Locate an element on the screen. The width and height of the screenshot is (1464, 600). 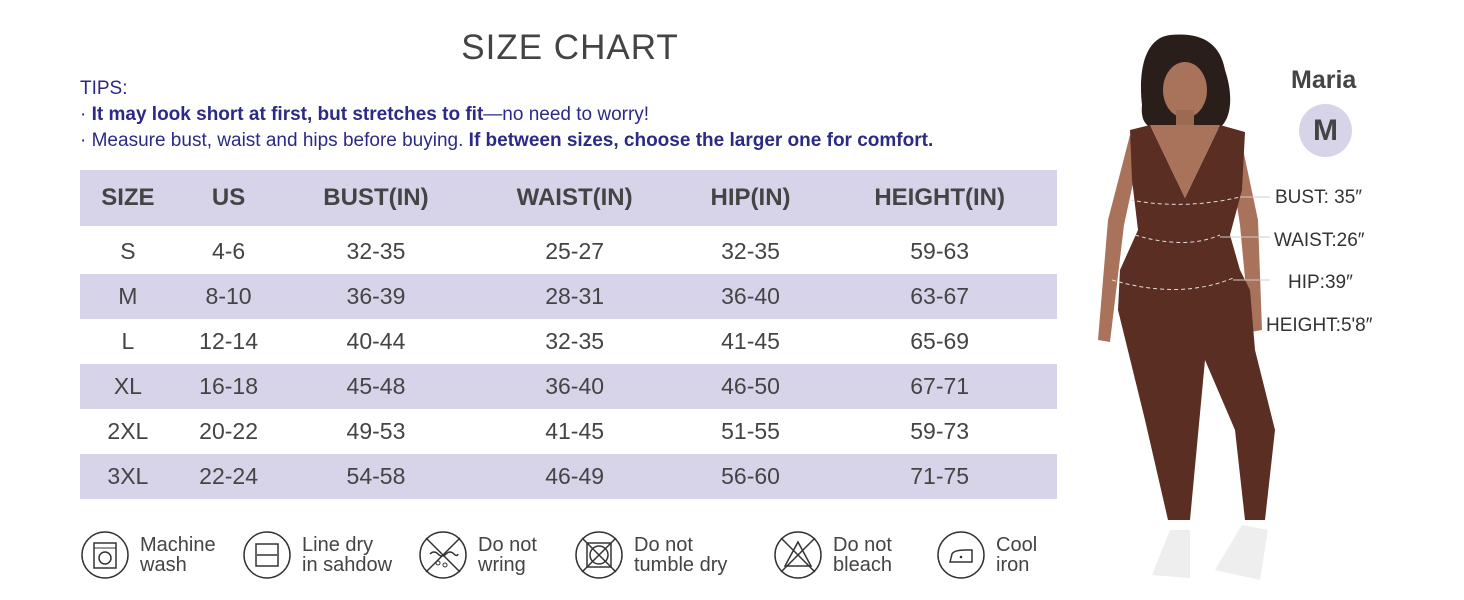
table-cell: 25-27 is located at coordinates (575, 251).